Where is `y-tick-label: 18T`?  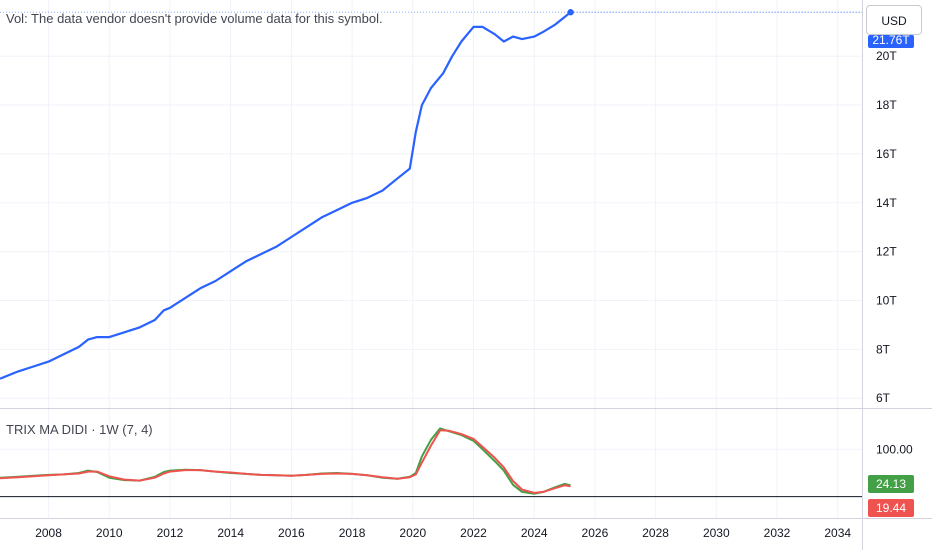 y-tick-label: 18T is located at coordinates (886, 105).